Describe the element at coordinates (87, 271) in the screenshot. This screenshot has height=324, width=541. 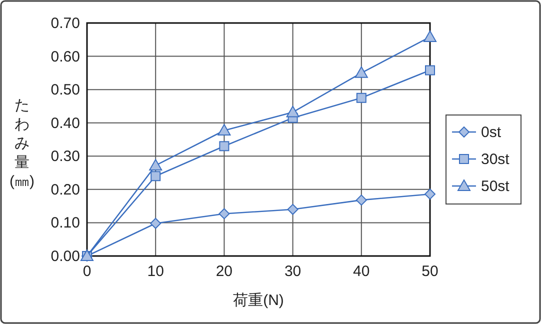
I see `x-tick-label: 0` at that location.